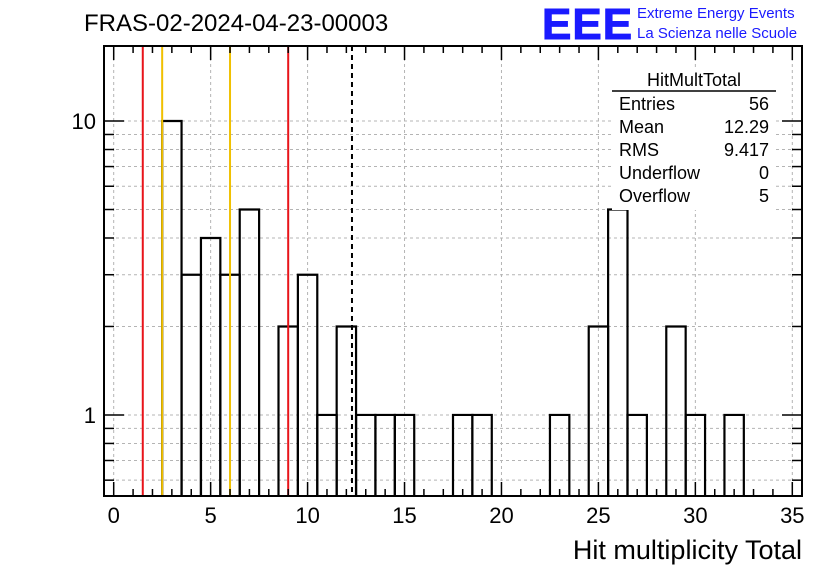 The width and height of the screenshot is (836, 572). I want to click on y-tick-label: 1, so click(90, 415).